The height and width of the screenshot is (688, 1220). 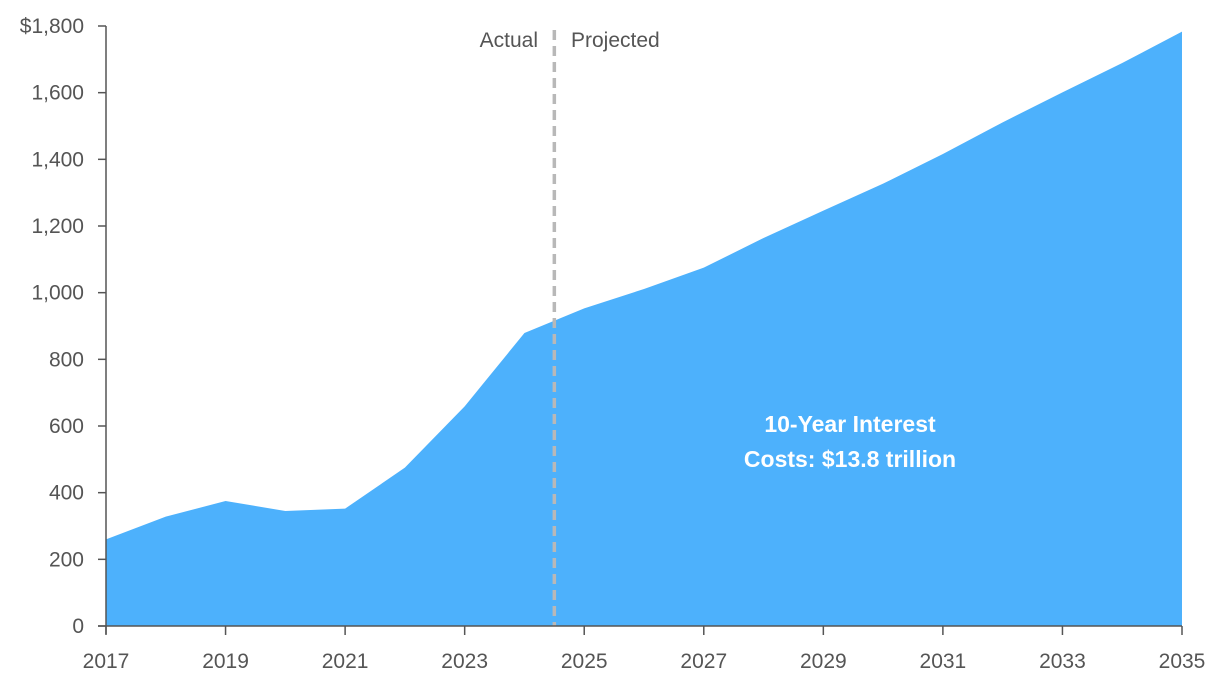 What do you see at coordinates (66, 493) in the screenshot?
I see `y-tick-label-400: 400` at bounding box center [66, 493].